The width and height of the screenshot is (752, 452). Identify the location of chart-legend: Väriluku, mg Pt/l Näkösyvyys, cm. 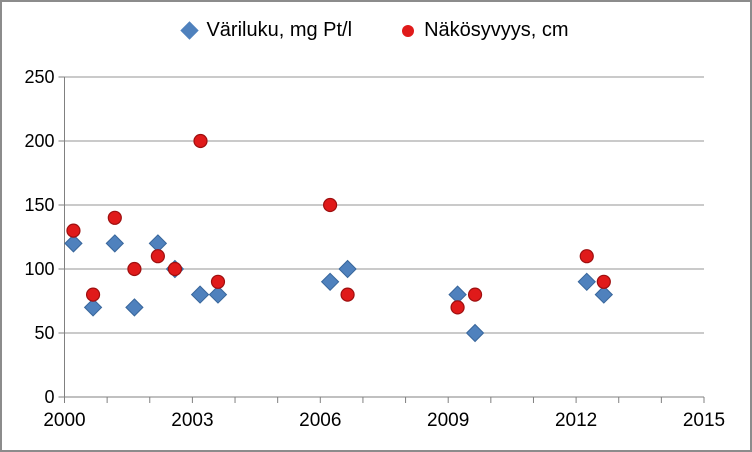
(376, 30).